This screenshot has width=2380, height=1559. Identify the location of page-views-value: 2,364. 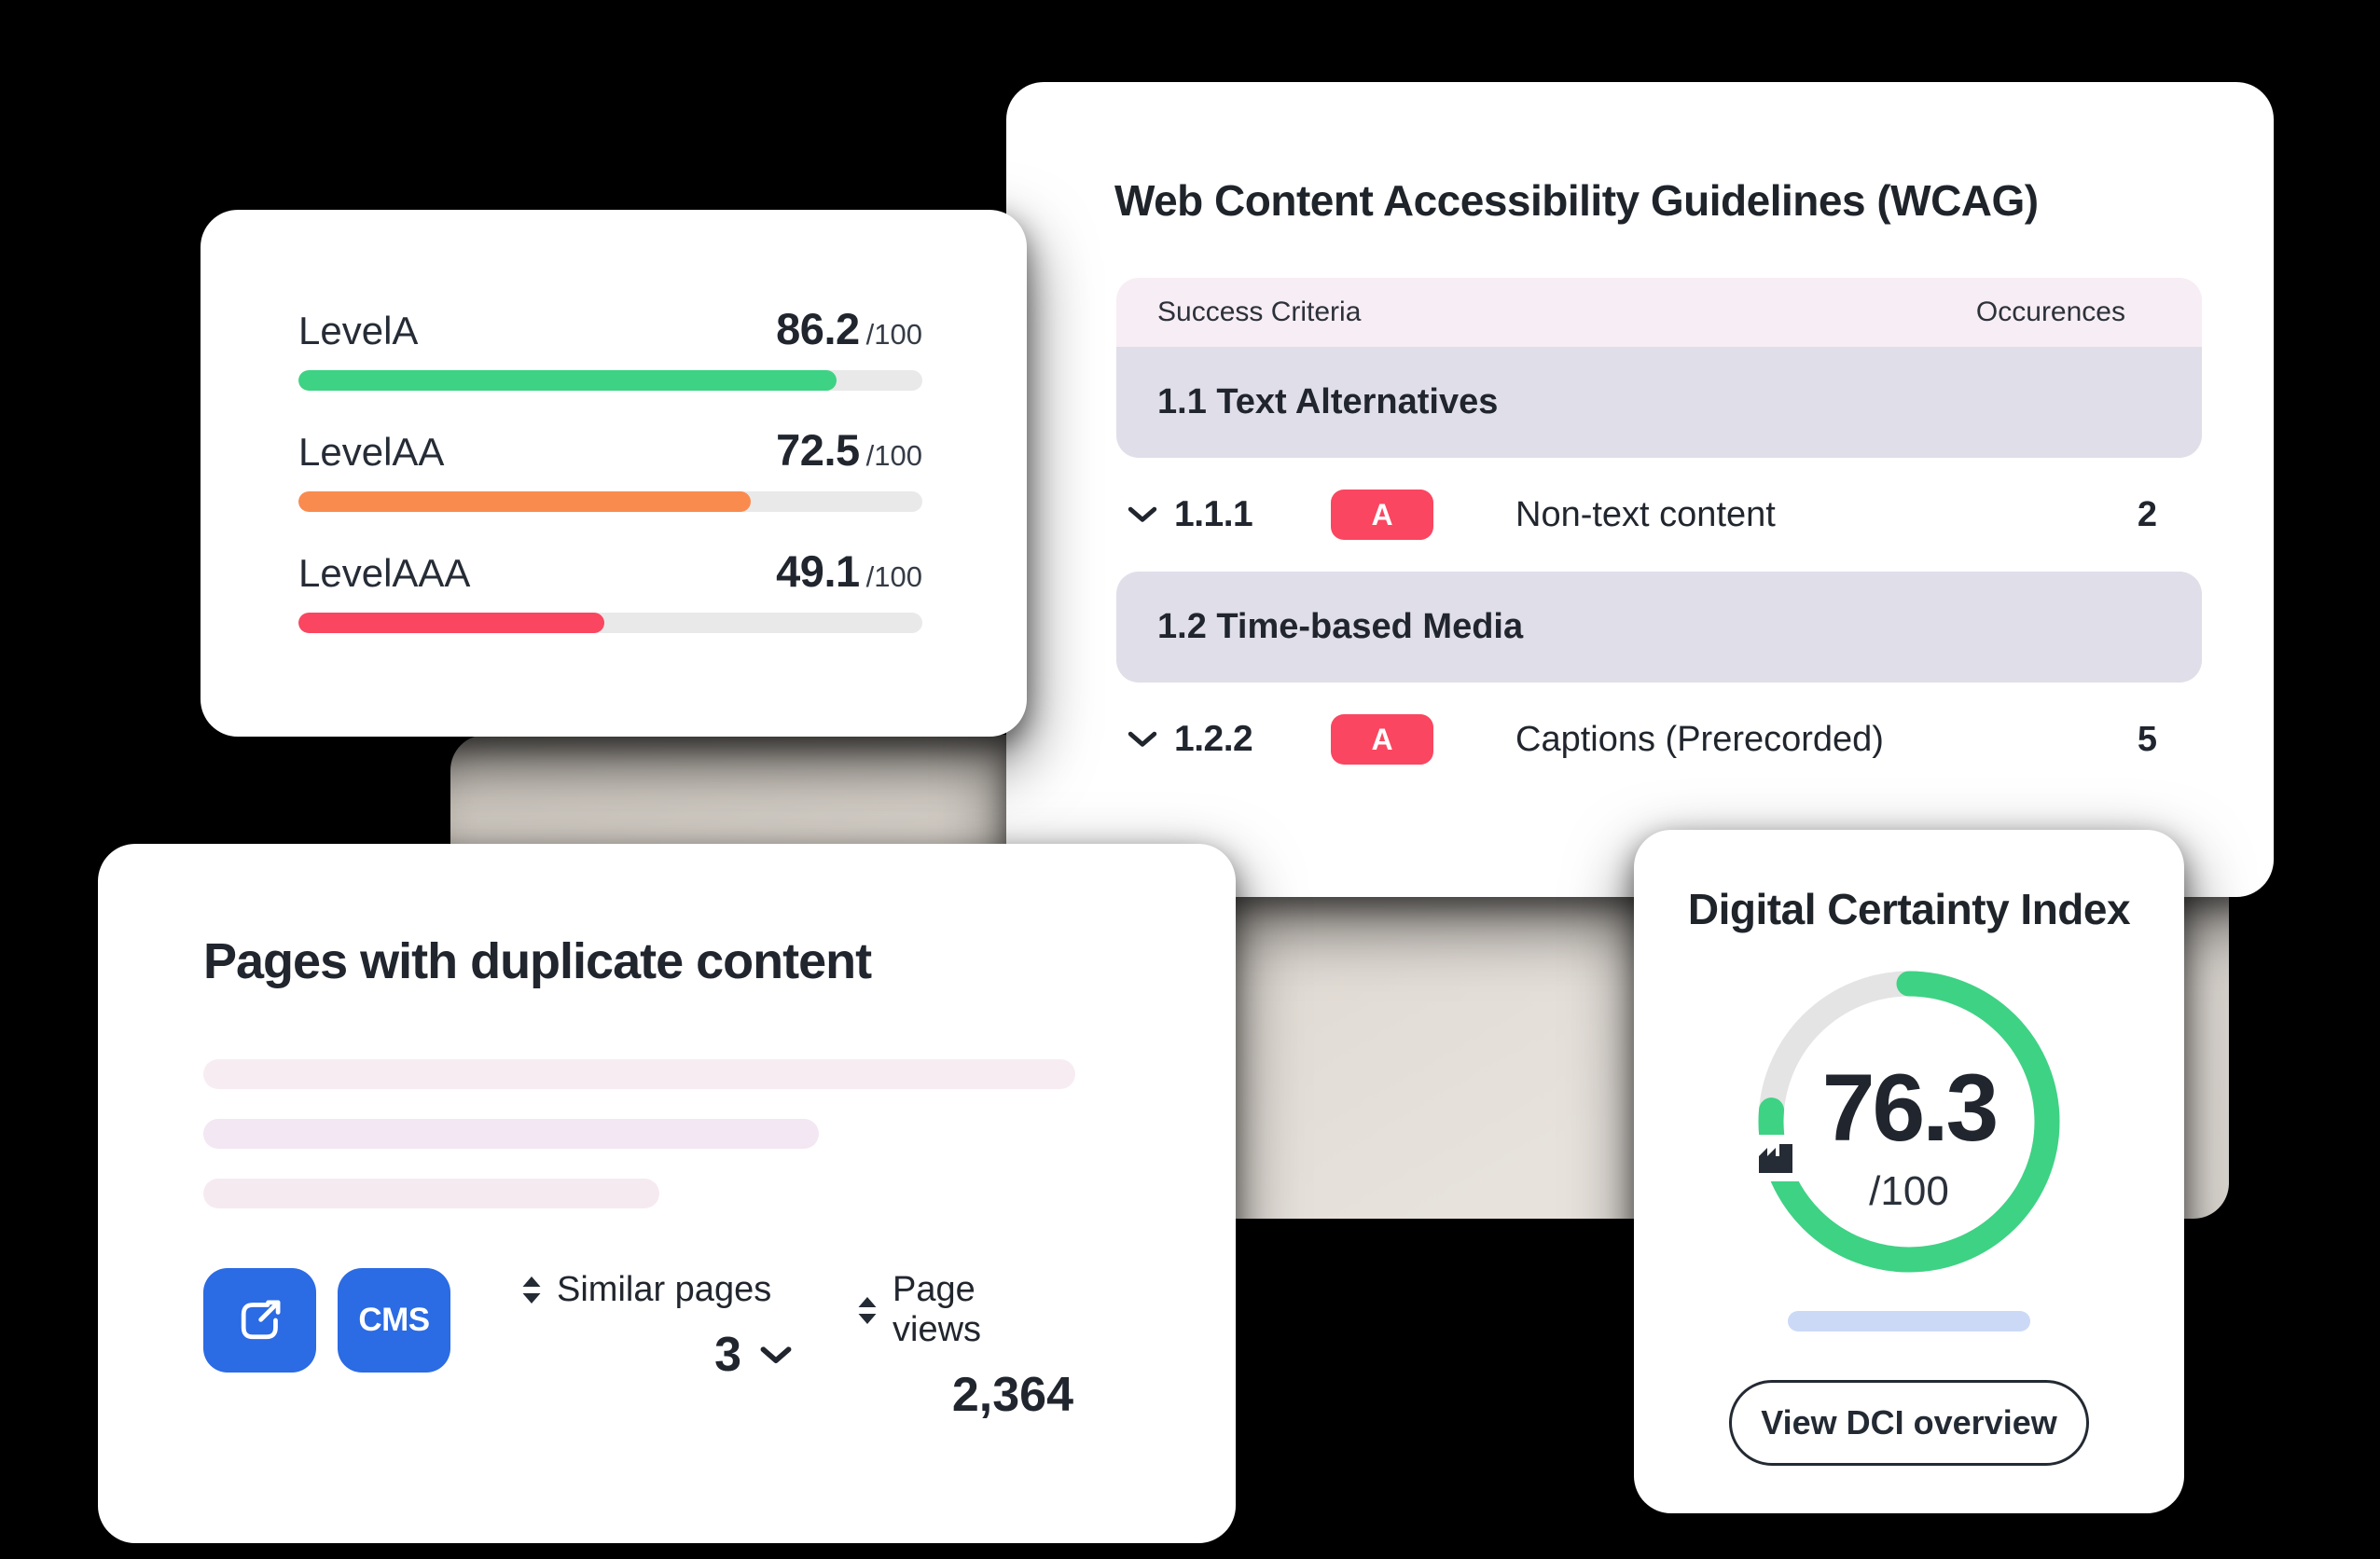
(1012, 1395).